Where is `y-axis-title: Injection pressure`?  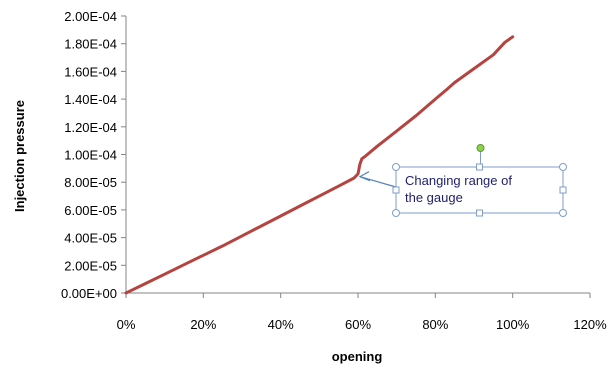 y-axis-title: Injection pressure is located at coordinates (19, 156).